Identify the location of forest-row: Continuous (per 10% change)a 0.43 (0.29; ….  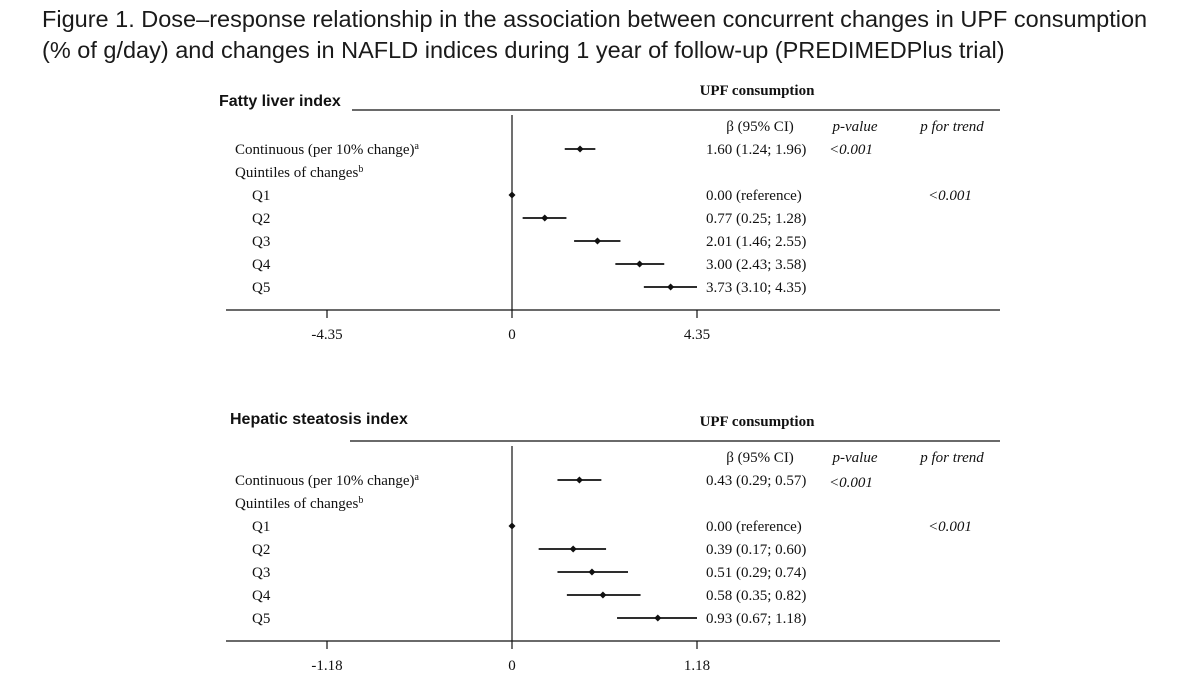
(554, 481).